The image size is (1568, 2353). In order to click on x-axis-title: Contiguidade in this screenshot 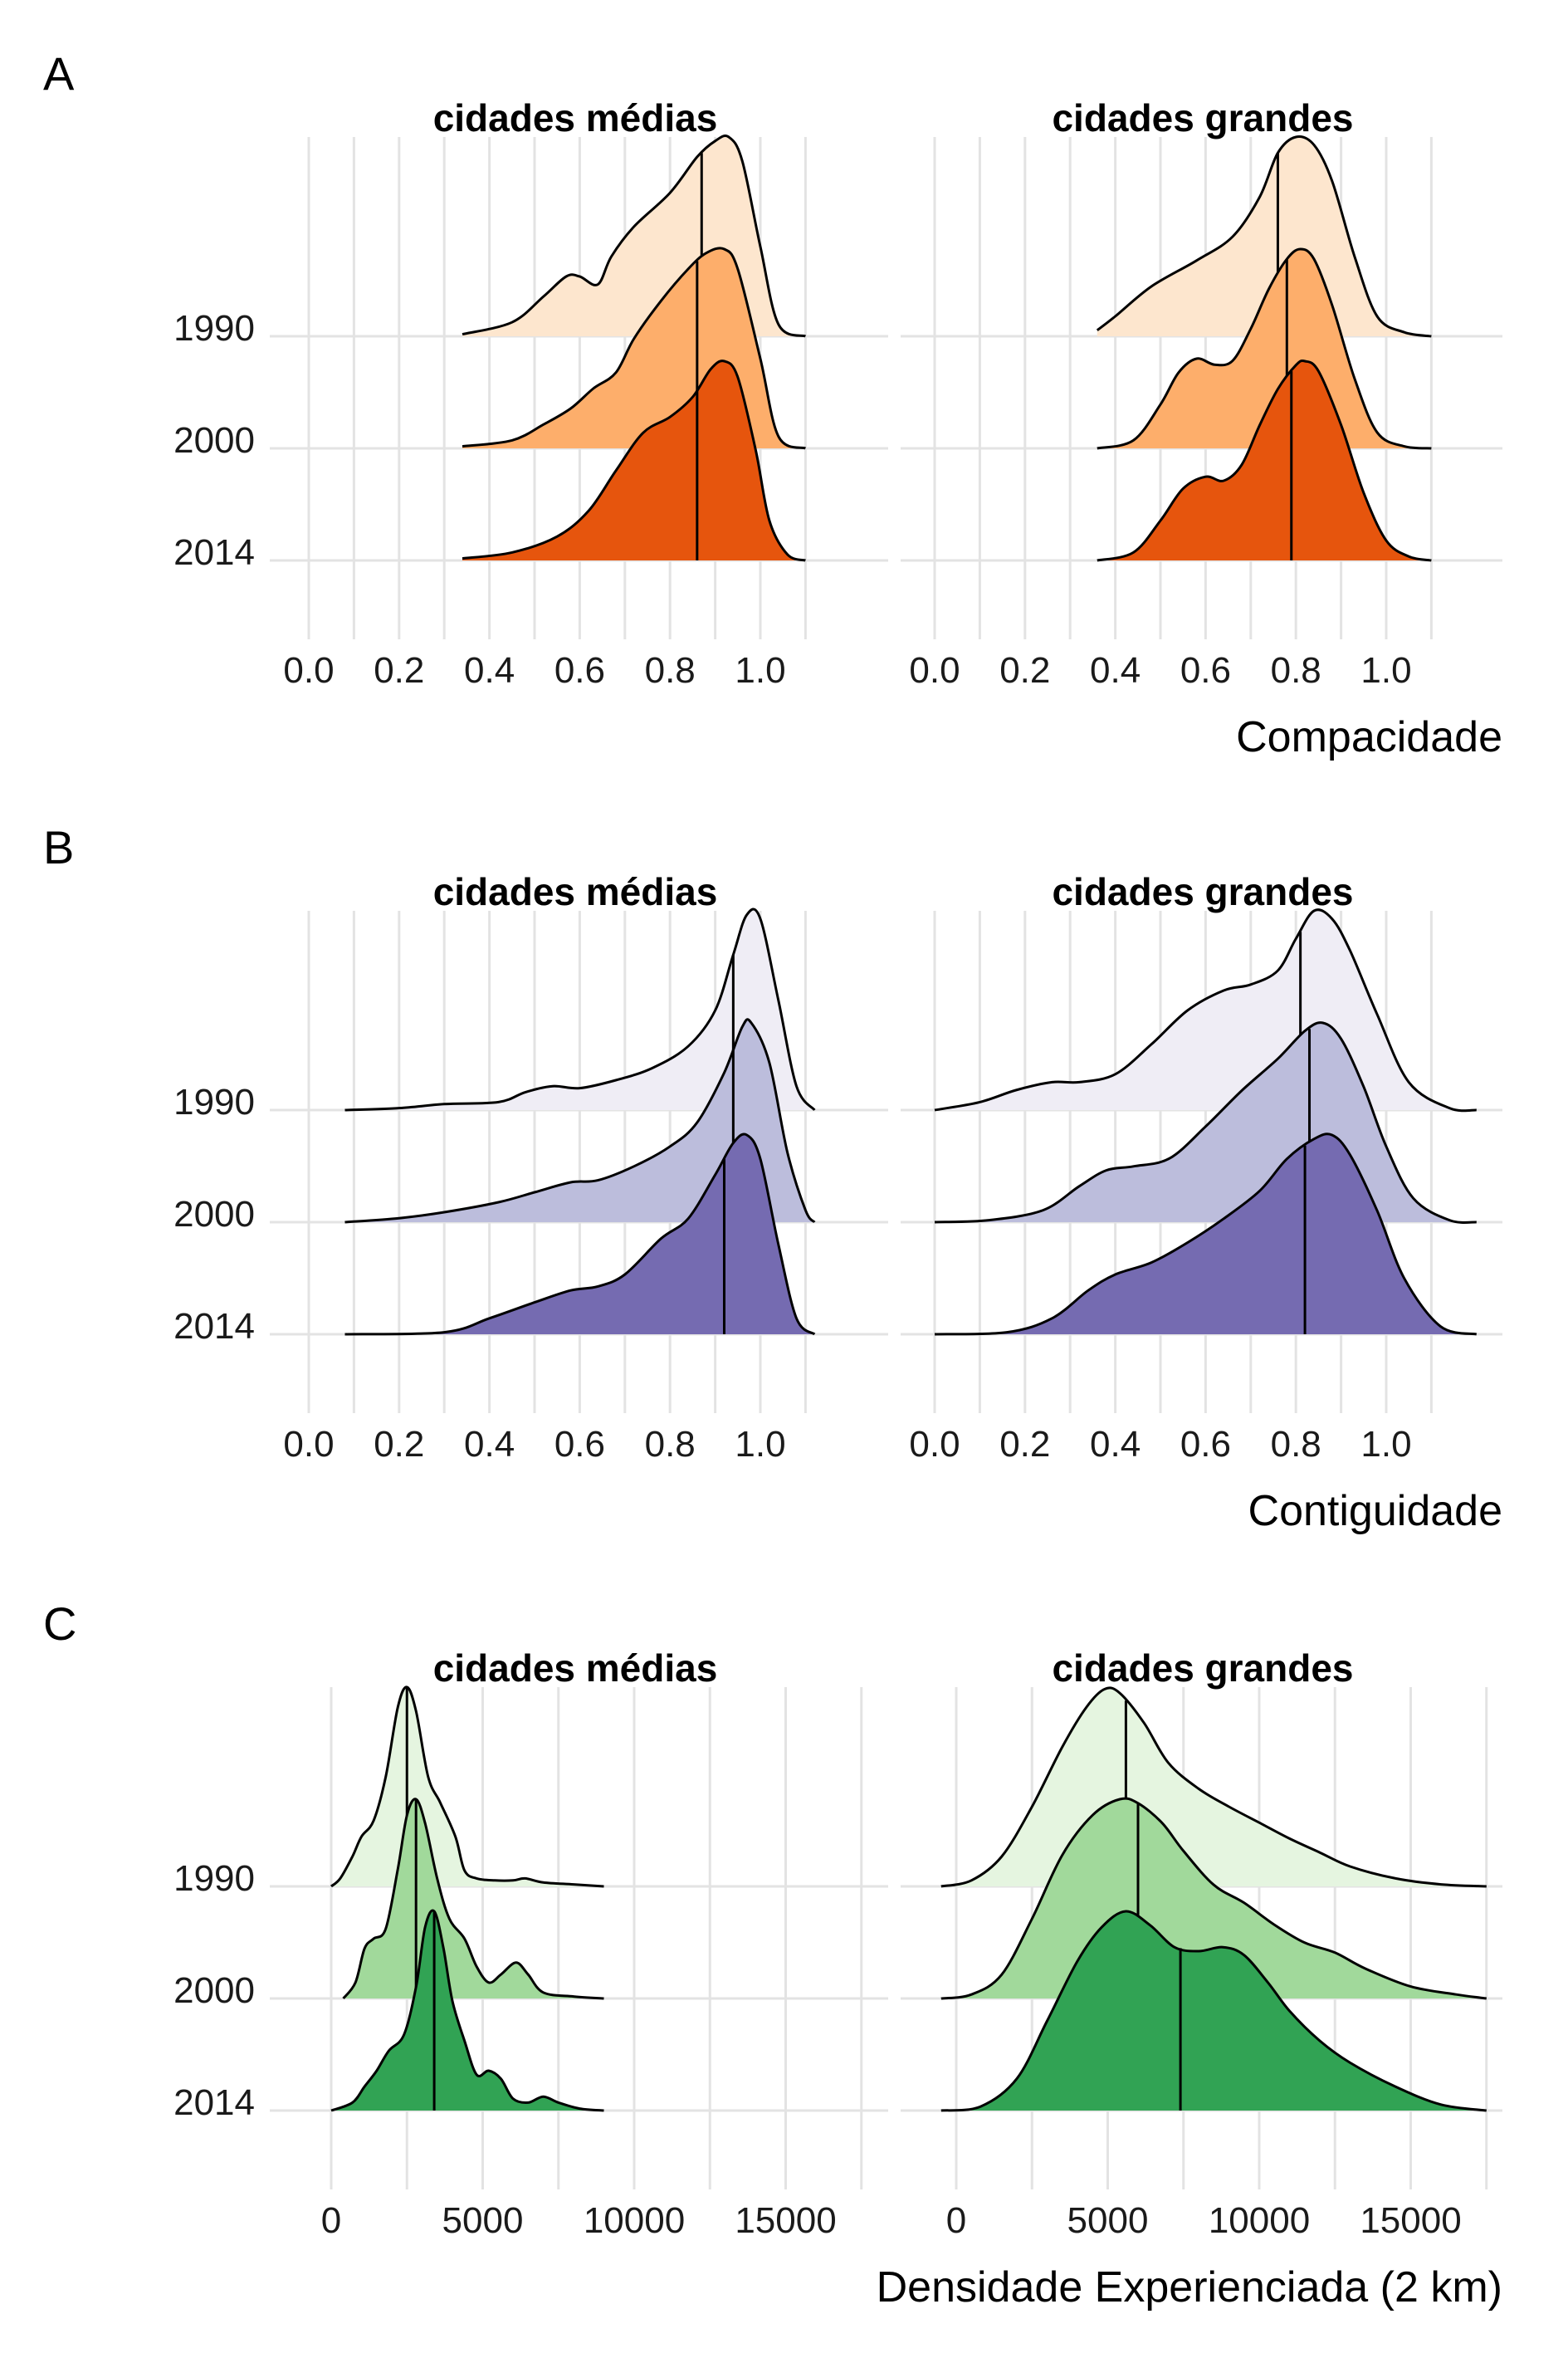, I will do `click(1375, 1511)`.